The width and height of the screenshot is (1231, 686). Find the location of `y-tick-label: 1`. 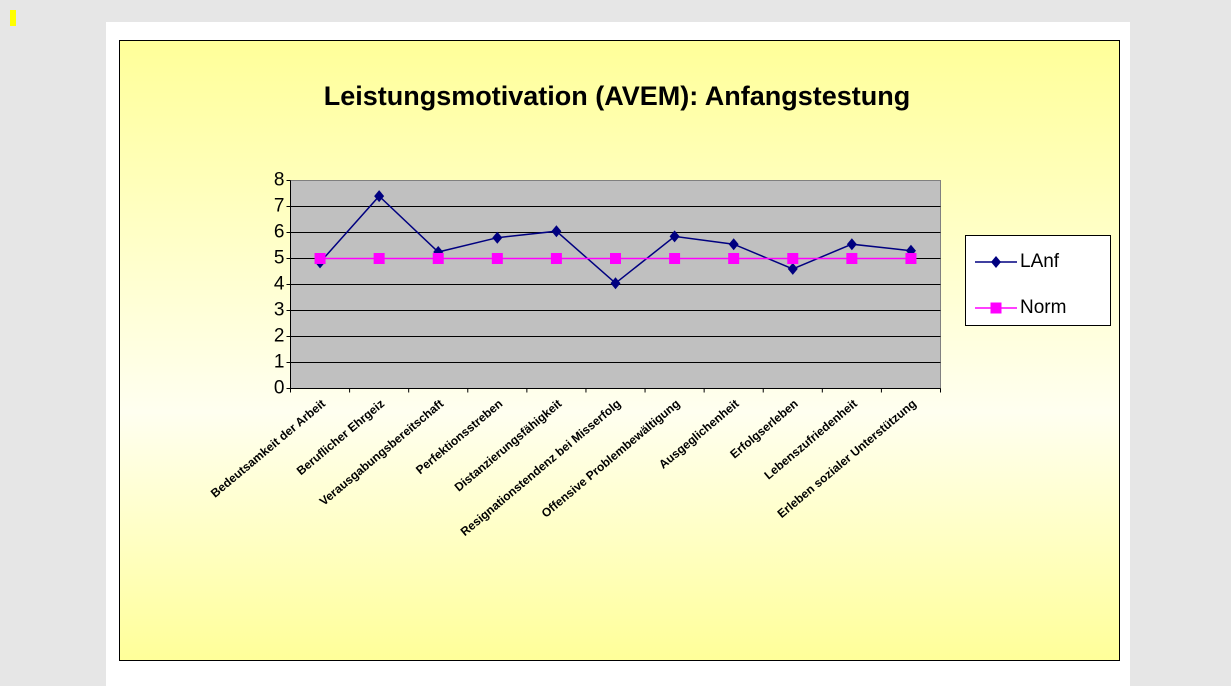

y-tick-label: 1 is located at coordinates (279, 362).